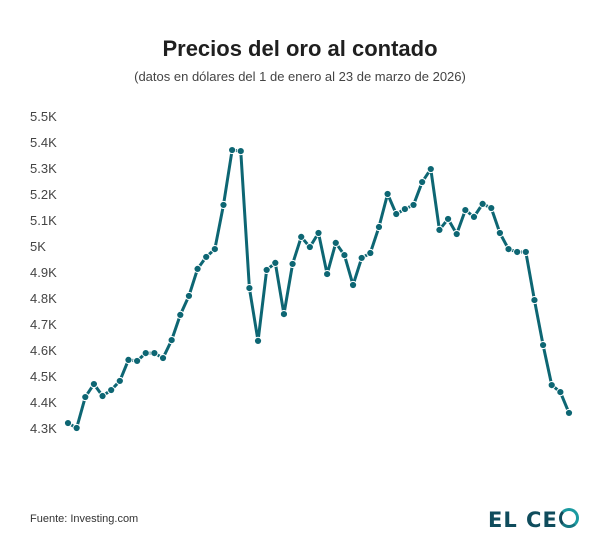 The width and height of the screenshot is (600, 550). I want to click on y-tick-label: 4.5K, so click(43, 376).